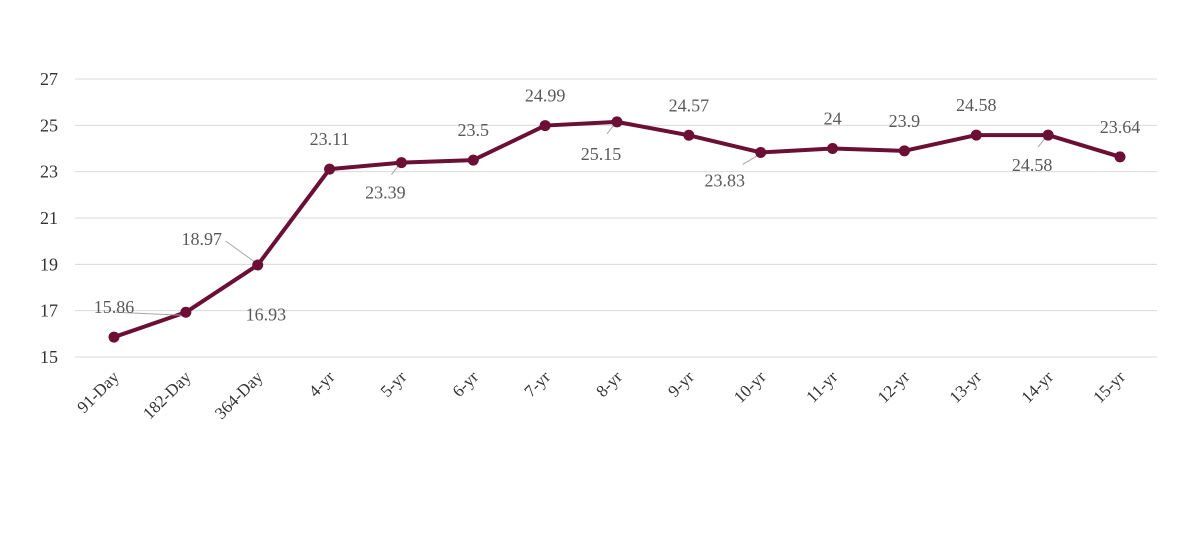 Image resolution: width=1200 pixels, height=542 pixels. Describe the element at coordinates (114, 307) in the screenshot. I see `data-label: 15.86` at that location.